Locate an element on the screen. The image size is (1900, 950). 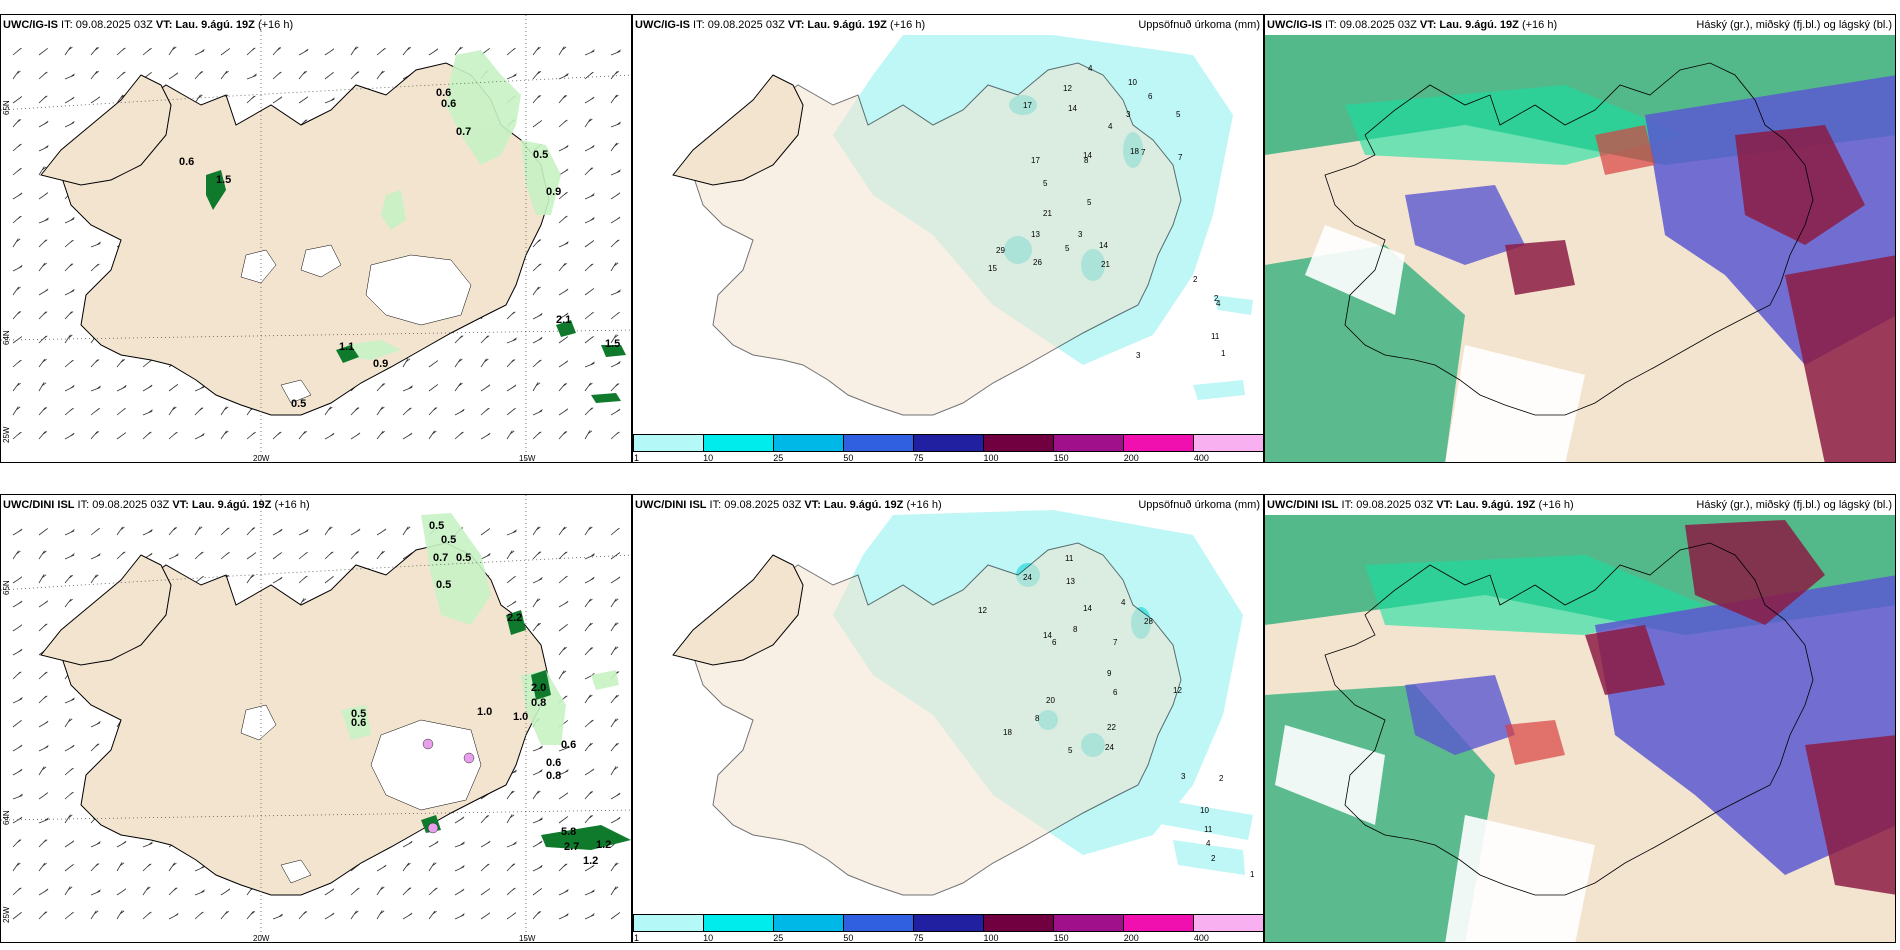
precip-value-label: 12 is located at coordinates (982, 610).